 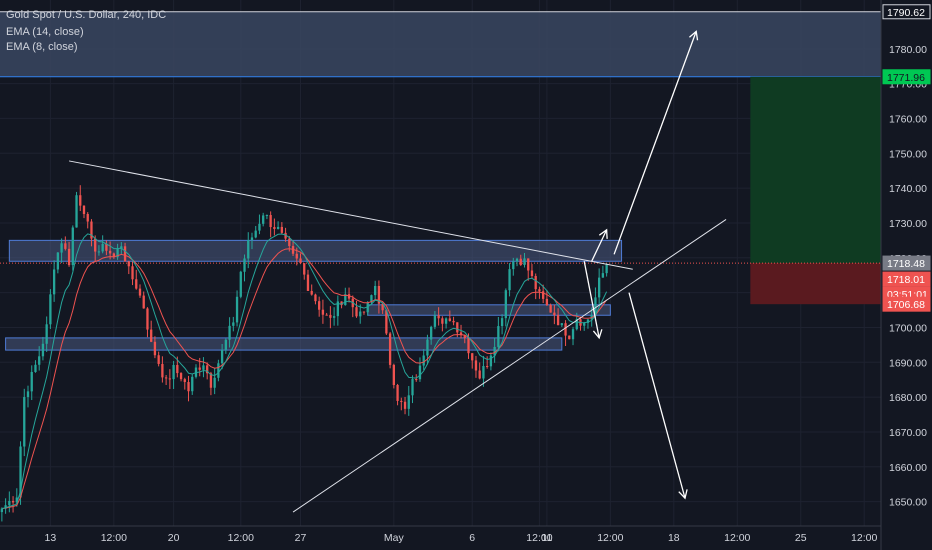 I want to click on arrow-up-big, so click(x=655, y=143).